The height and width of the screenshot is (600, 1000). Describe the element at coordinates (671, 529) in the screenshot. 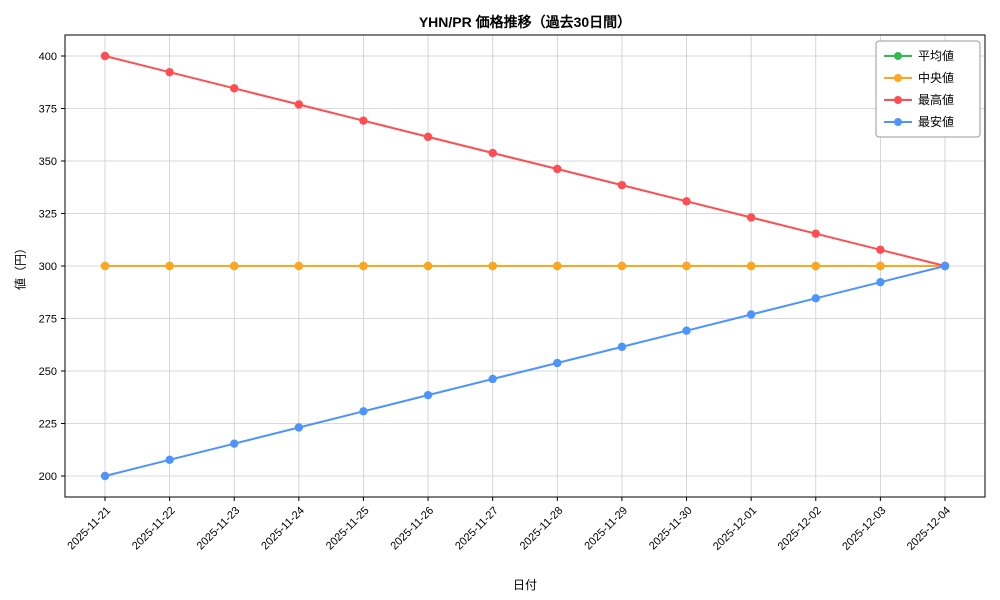

I see `x-tick-label: 2025-11-30` at that location.